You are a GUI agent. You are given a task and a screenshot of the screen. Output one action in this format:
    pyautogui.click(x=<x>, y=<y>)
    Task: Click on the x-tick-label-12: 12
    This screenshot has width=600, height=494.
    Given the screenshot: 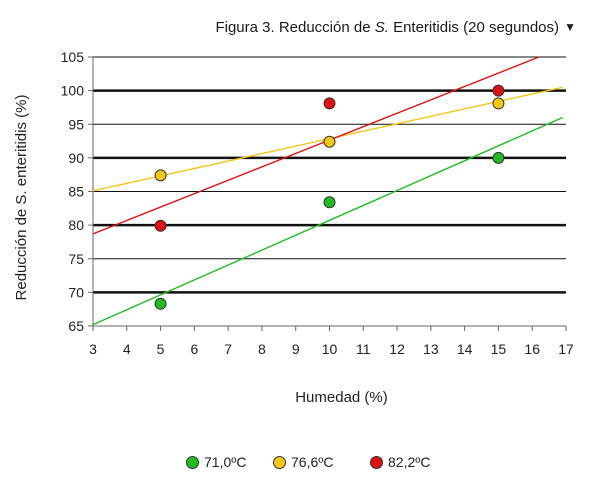 What is the action you would take?
    pyautogui.click(x=397, y=349)
    